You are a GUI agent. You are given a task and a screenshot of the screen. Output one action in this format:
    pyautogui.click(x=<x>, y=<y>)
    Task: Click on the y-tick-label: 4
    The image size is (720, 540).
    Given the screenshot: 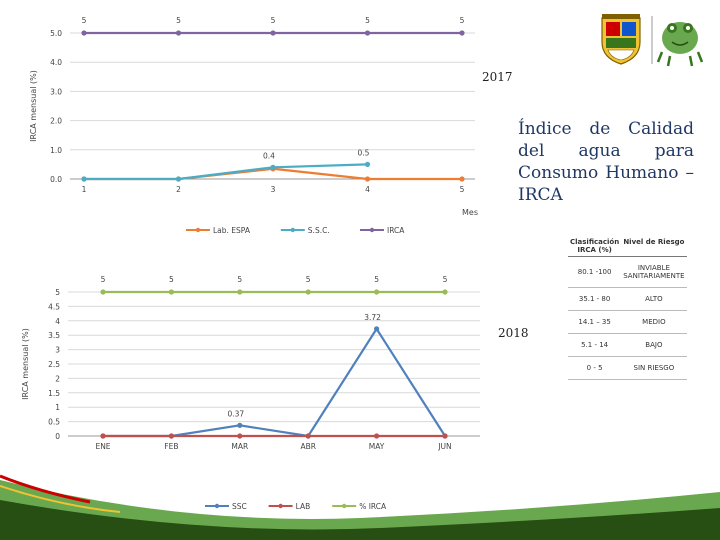 What is the action you would take?
    pyautogui.click(x=57, y=321)
    